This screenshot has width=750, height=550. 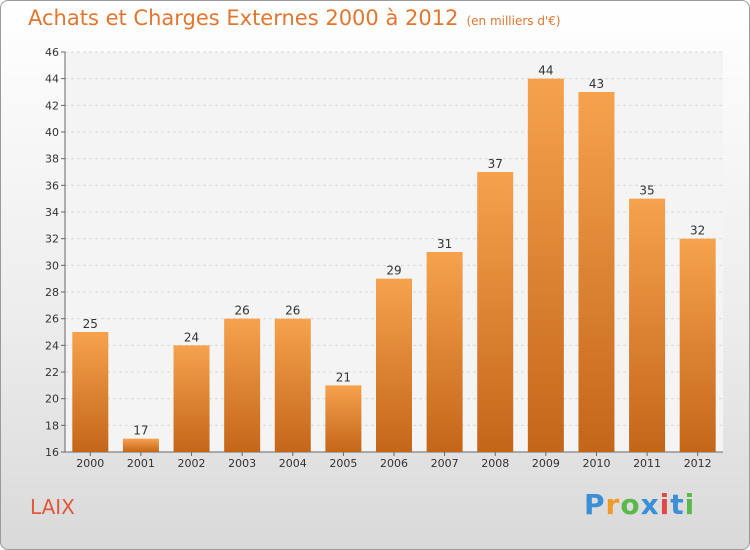 I want to click on x-tick-label: 2012, so click(x=698, y=463).